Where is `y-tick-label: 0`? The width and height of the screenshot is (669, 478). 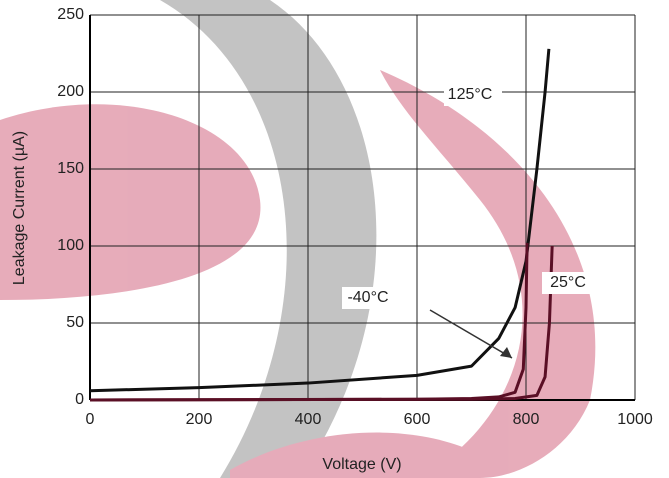 y-tick-label: 0 is located at coordinates (79, 399).